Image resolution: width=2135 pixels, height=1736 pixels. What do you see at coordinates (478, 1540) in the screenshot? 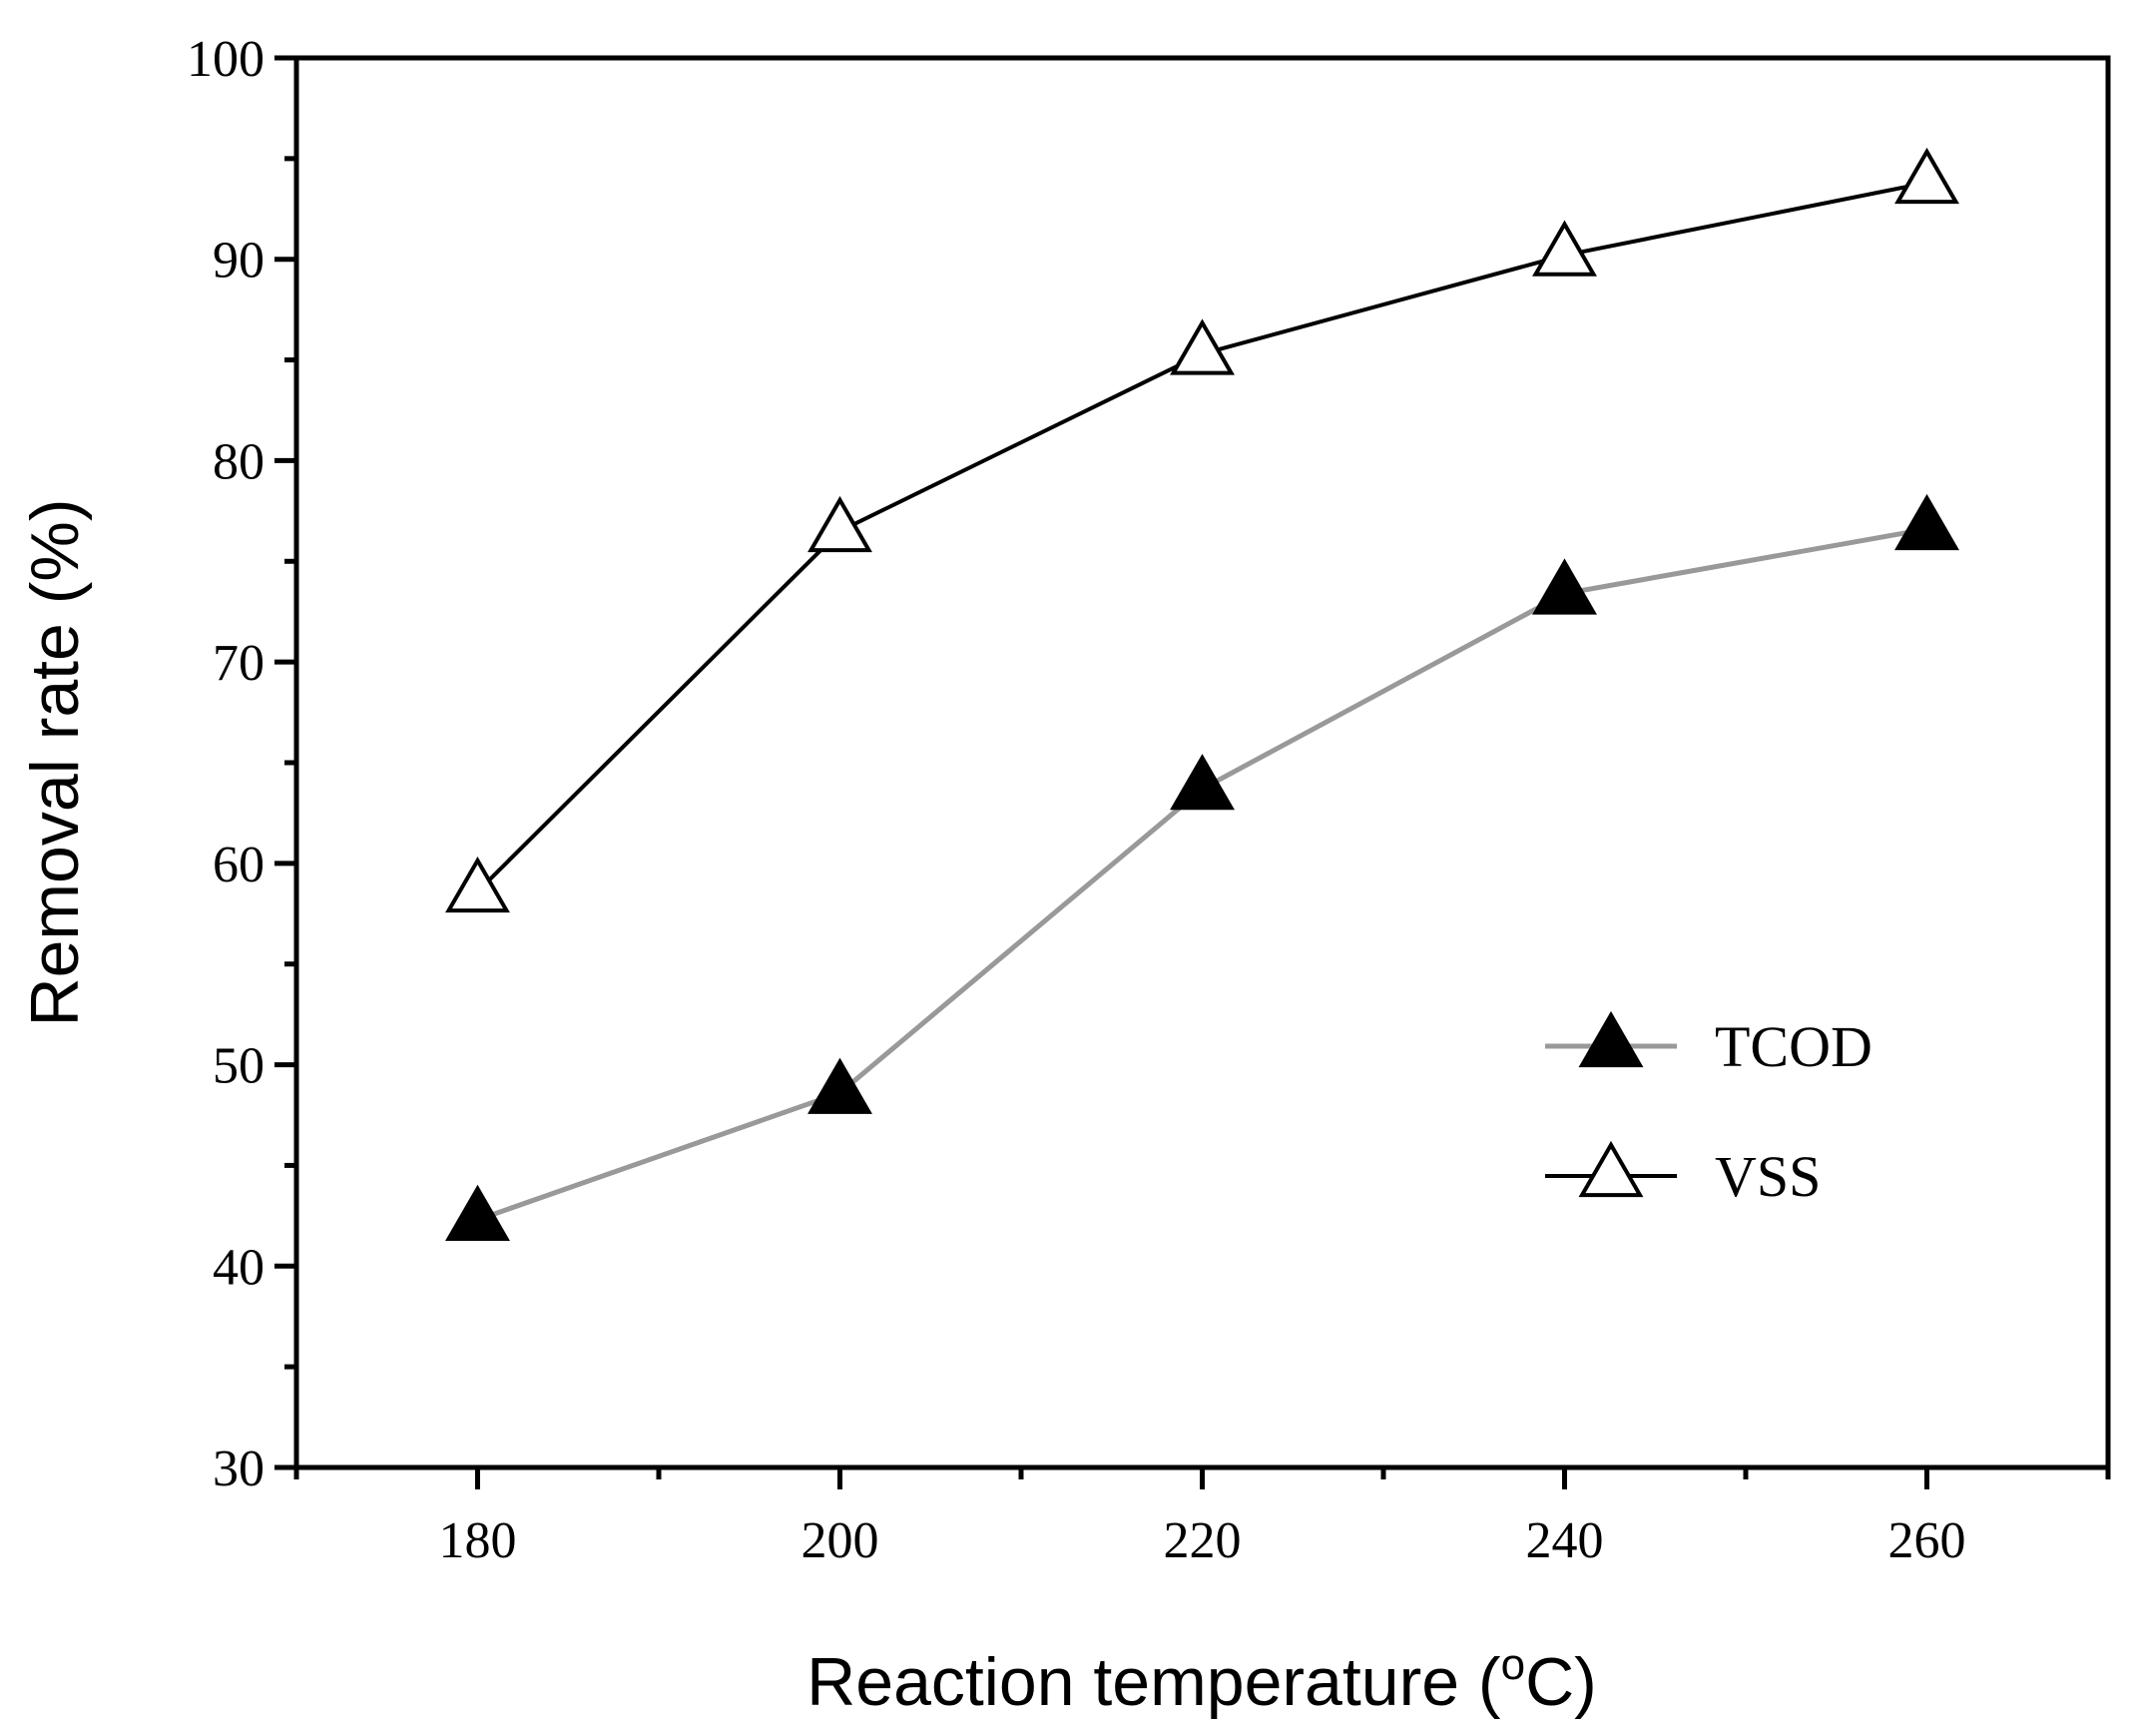
I see `x-tick-label: 180` at bounding box center [478, 1540].